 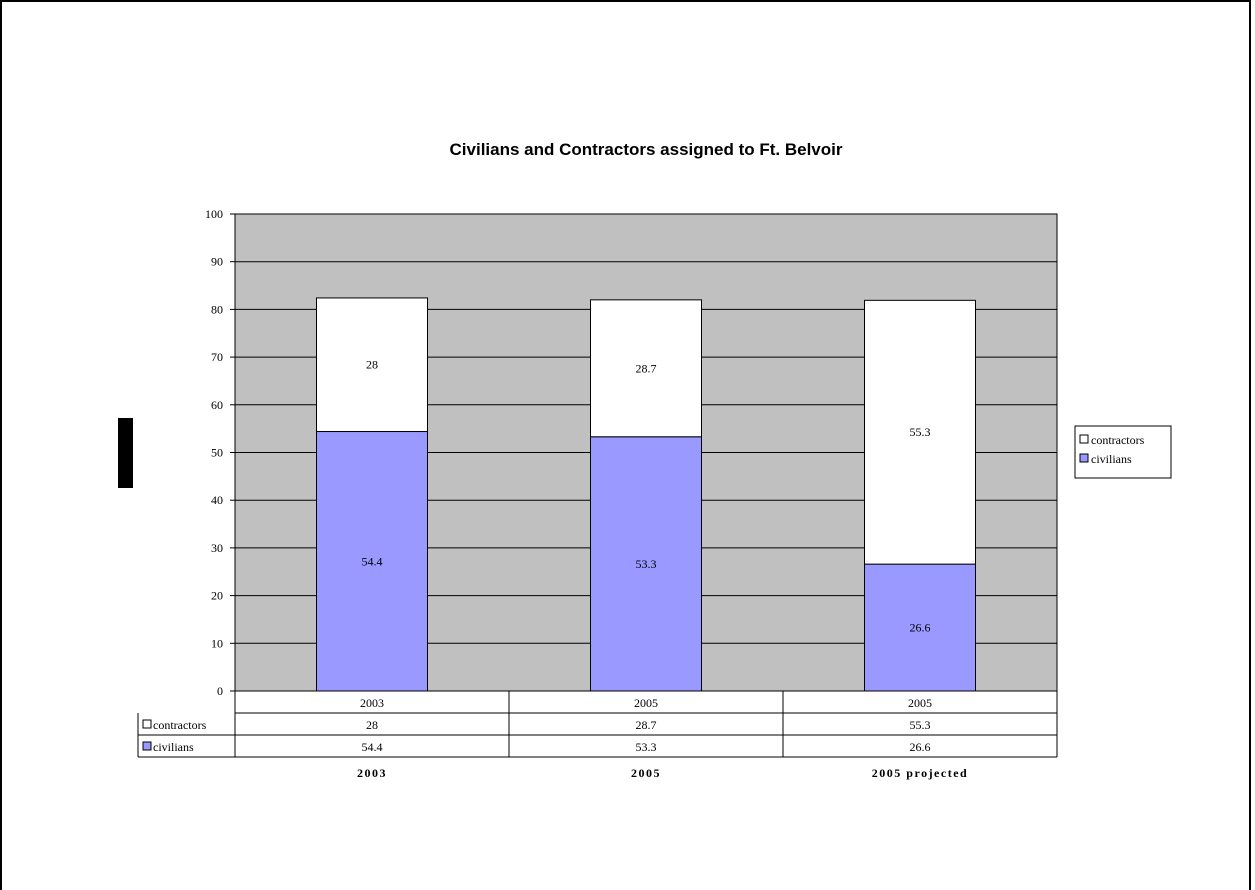 I want to click on black-marker, so click(x=125, y=453).